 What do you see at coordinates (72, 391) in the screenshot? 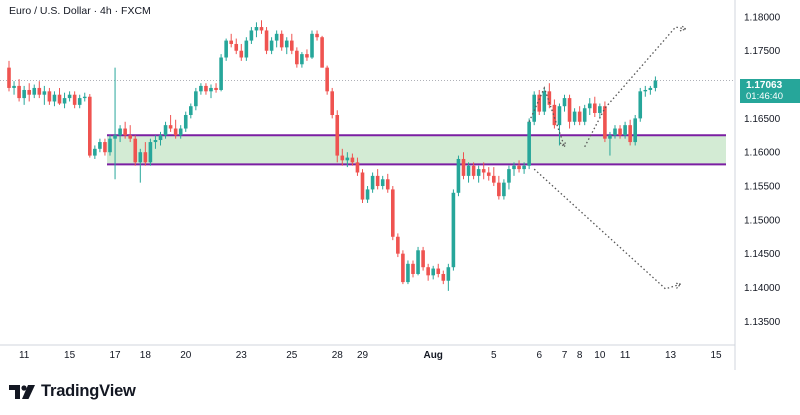
I see `tradingview-logo: TradingView` at bounding box center [72, 391].